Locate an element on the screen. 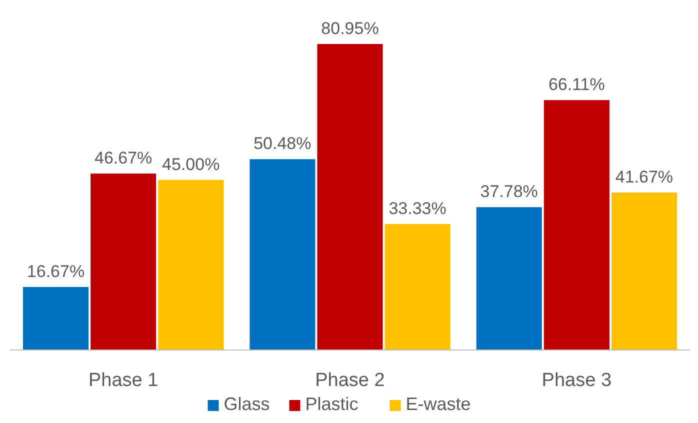  data-label: 33.33% is located at coordinates (417, 208).